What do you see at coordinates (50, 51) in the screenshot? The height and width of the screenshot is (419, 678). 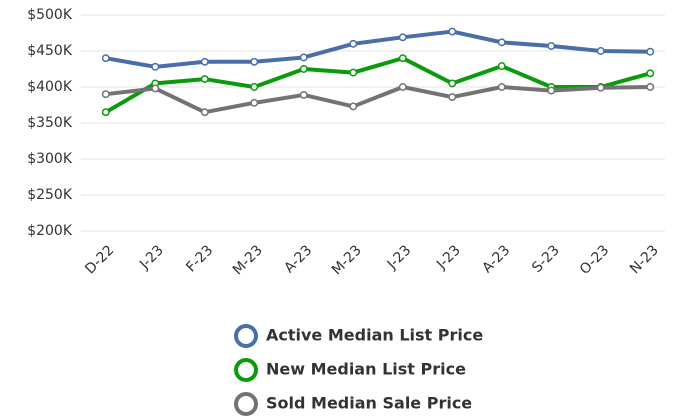 I see `y-tick-label: $450K` at bounding box center [50, 51].